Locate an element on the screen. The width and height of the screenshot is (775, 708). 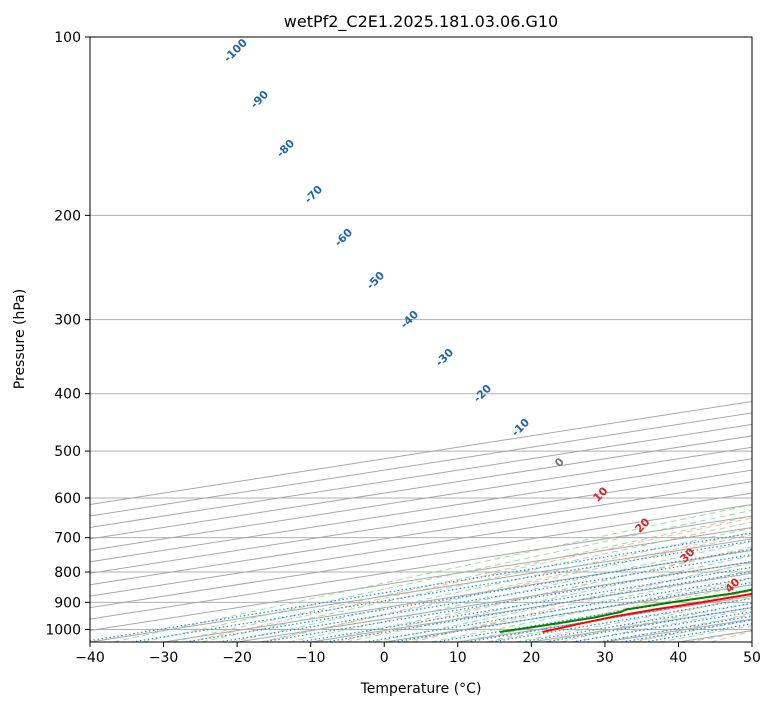
y-tick-label: 1000 is located at coordinates (63, 630).